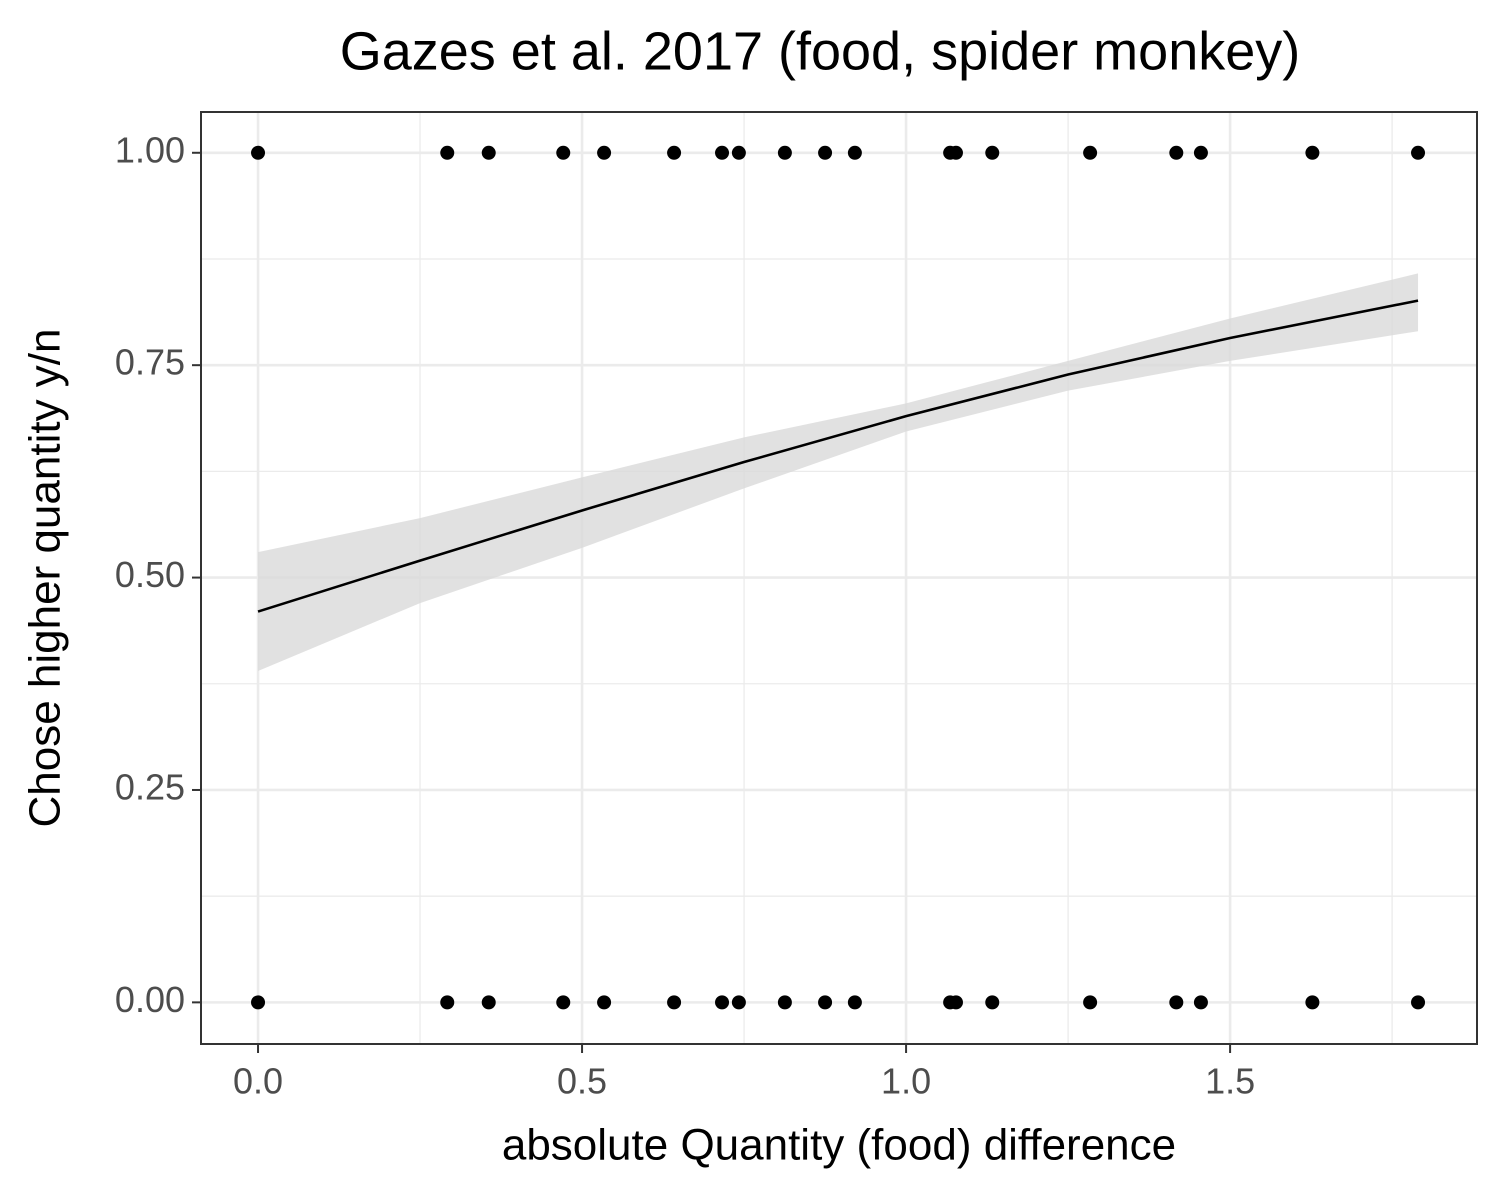  What do you see at coordinates (150, 149) in the screenshot?
I see `y-tick-label: 1.00` at bounding box center [150, 149].